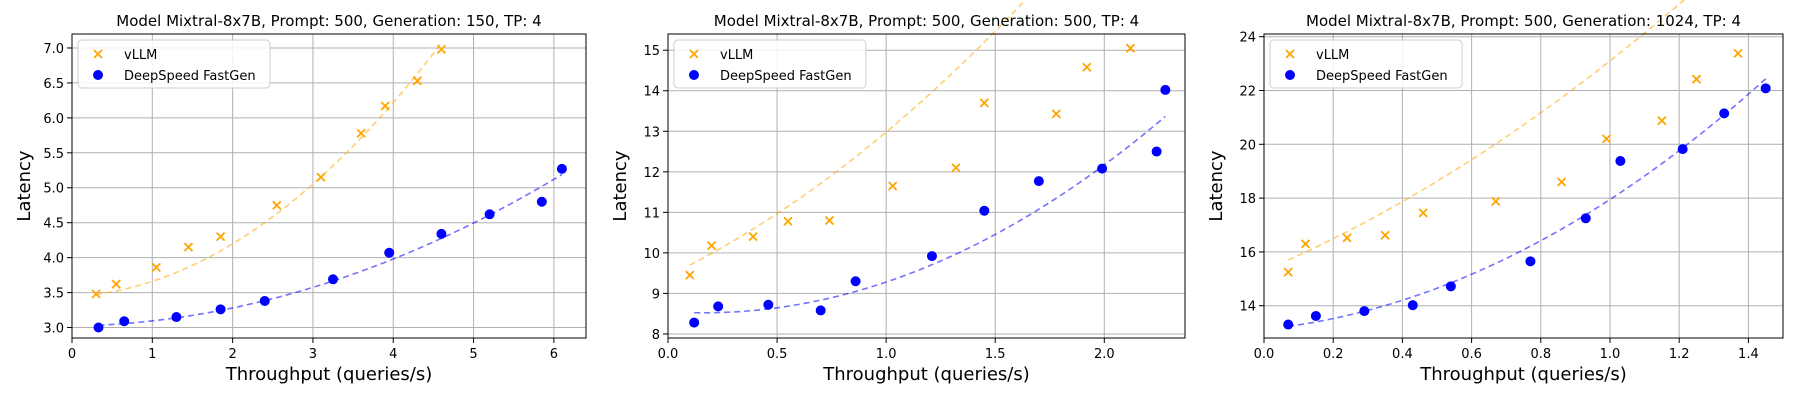 The image size is (1800, 400). What do you see at coordinates (1679, 354) in the screenshot?
I see `x-tick-label: 1.2` at bounding box center [1679, 354].